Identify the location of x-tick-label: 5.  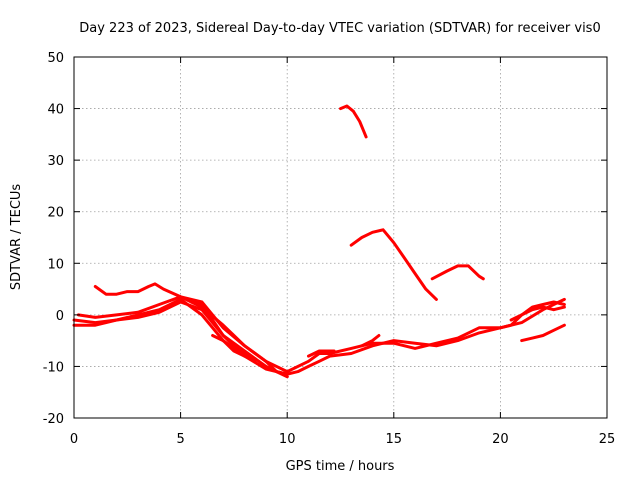
(180, 439).